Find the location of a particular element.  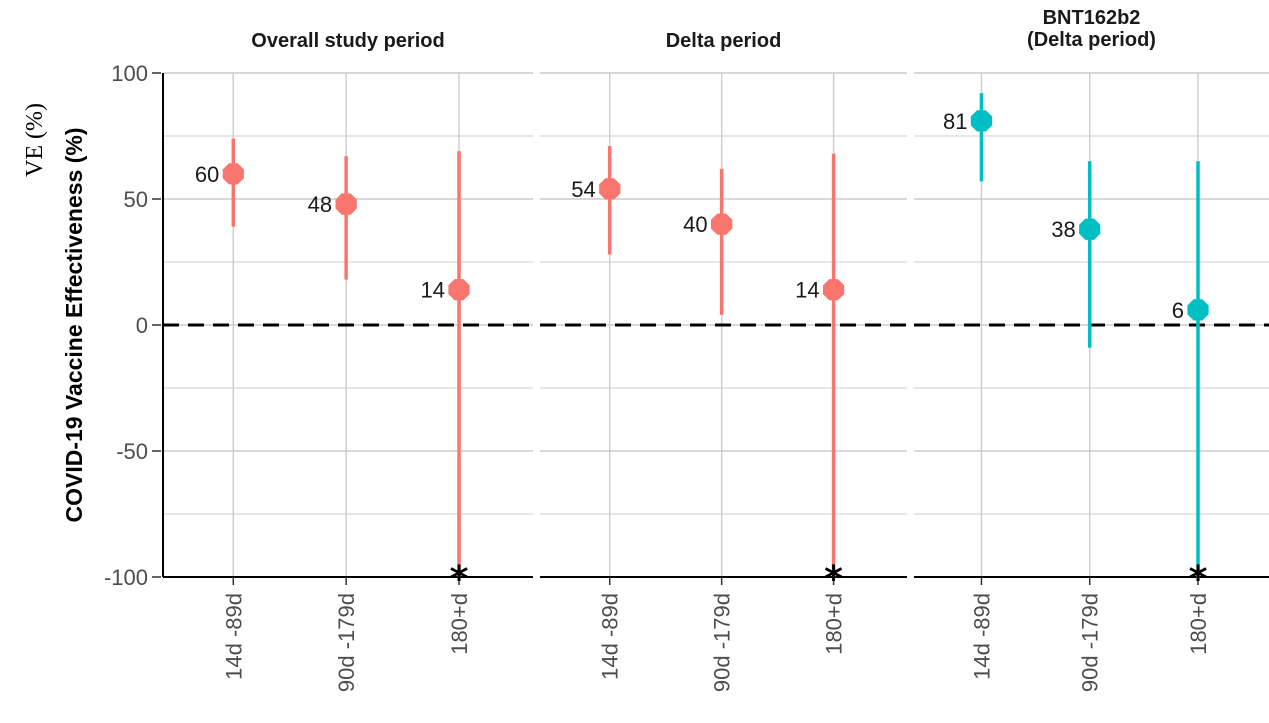

data-label: 40 is located at coordinates (695, 224).